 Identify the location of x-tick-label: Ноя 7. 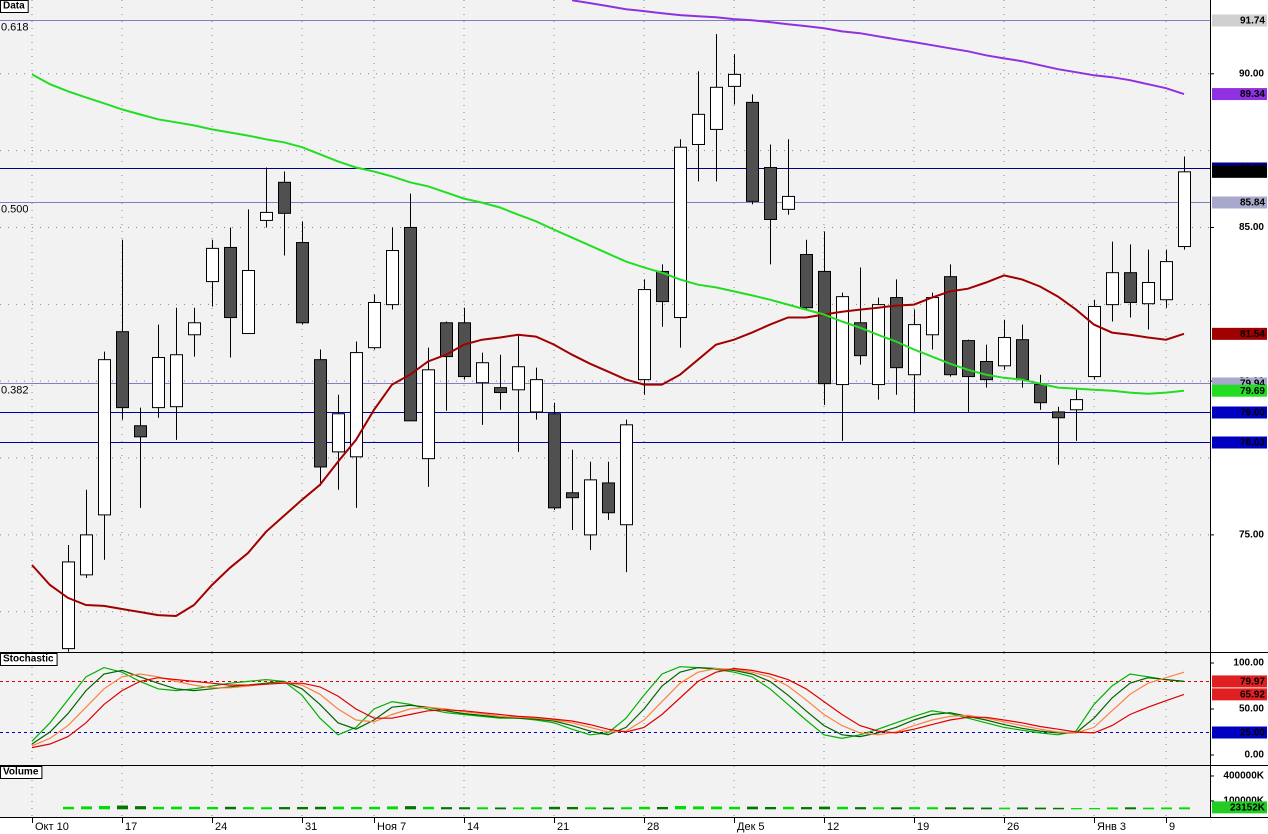
(391, 827).